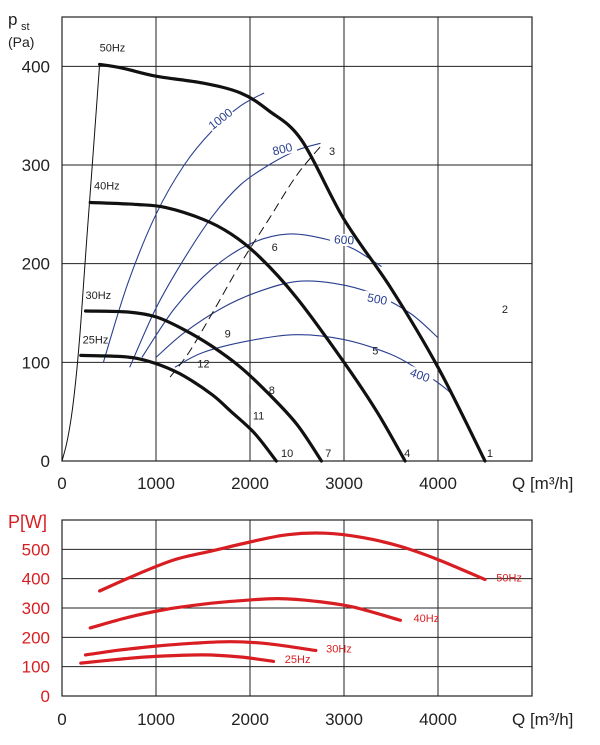 Image resolution: width=600 pixels, height=745 pixels. I want to click on pressure-curve-30Hz, so click(203, 386).